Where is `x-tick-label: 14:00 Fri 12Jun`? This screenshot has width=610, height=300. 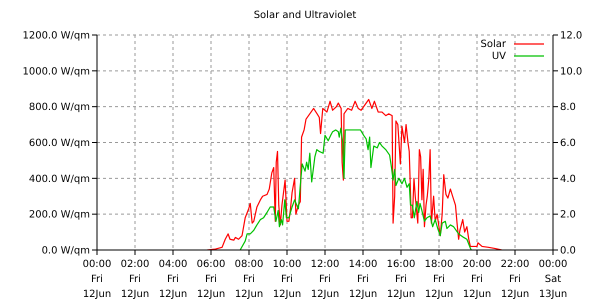 x-tick-label: 14:00 Fri 12Jun is located at coordinates (363, 279).